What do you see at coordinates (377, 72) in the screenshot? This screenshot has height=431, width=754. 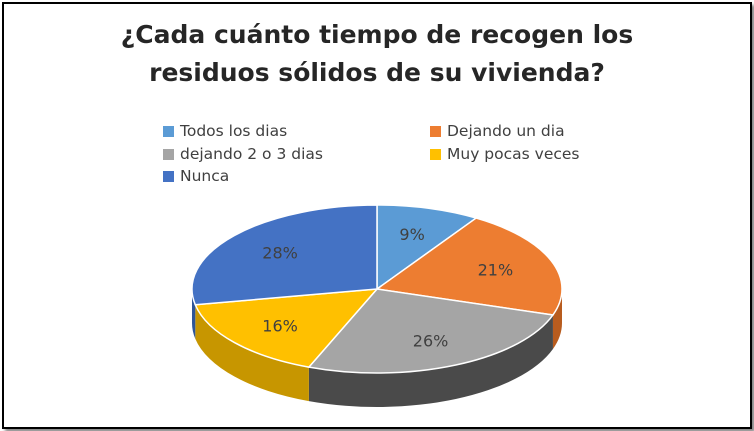 I see `chart-title-line-2: residuos sólidos de su vivienda?` at bounding box center [377, 72].